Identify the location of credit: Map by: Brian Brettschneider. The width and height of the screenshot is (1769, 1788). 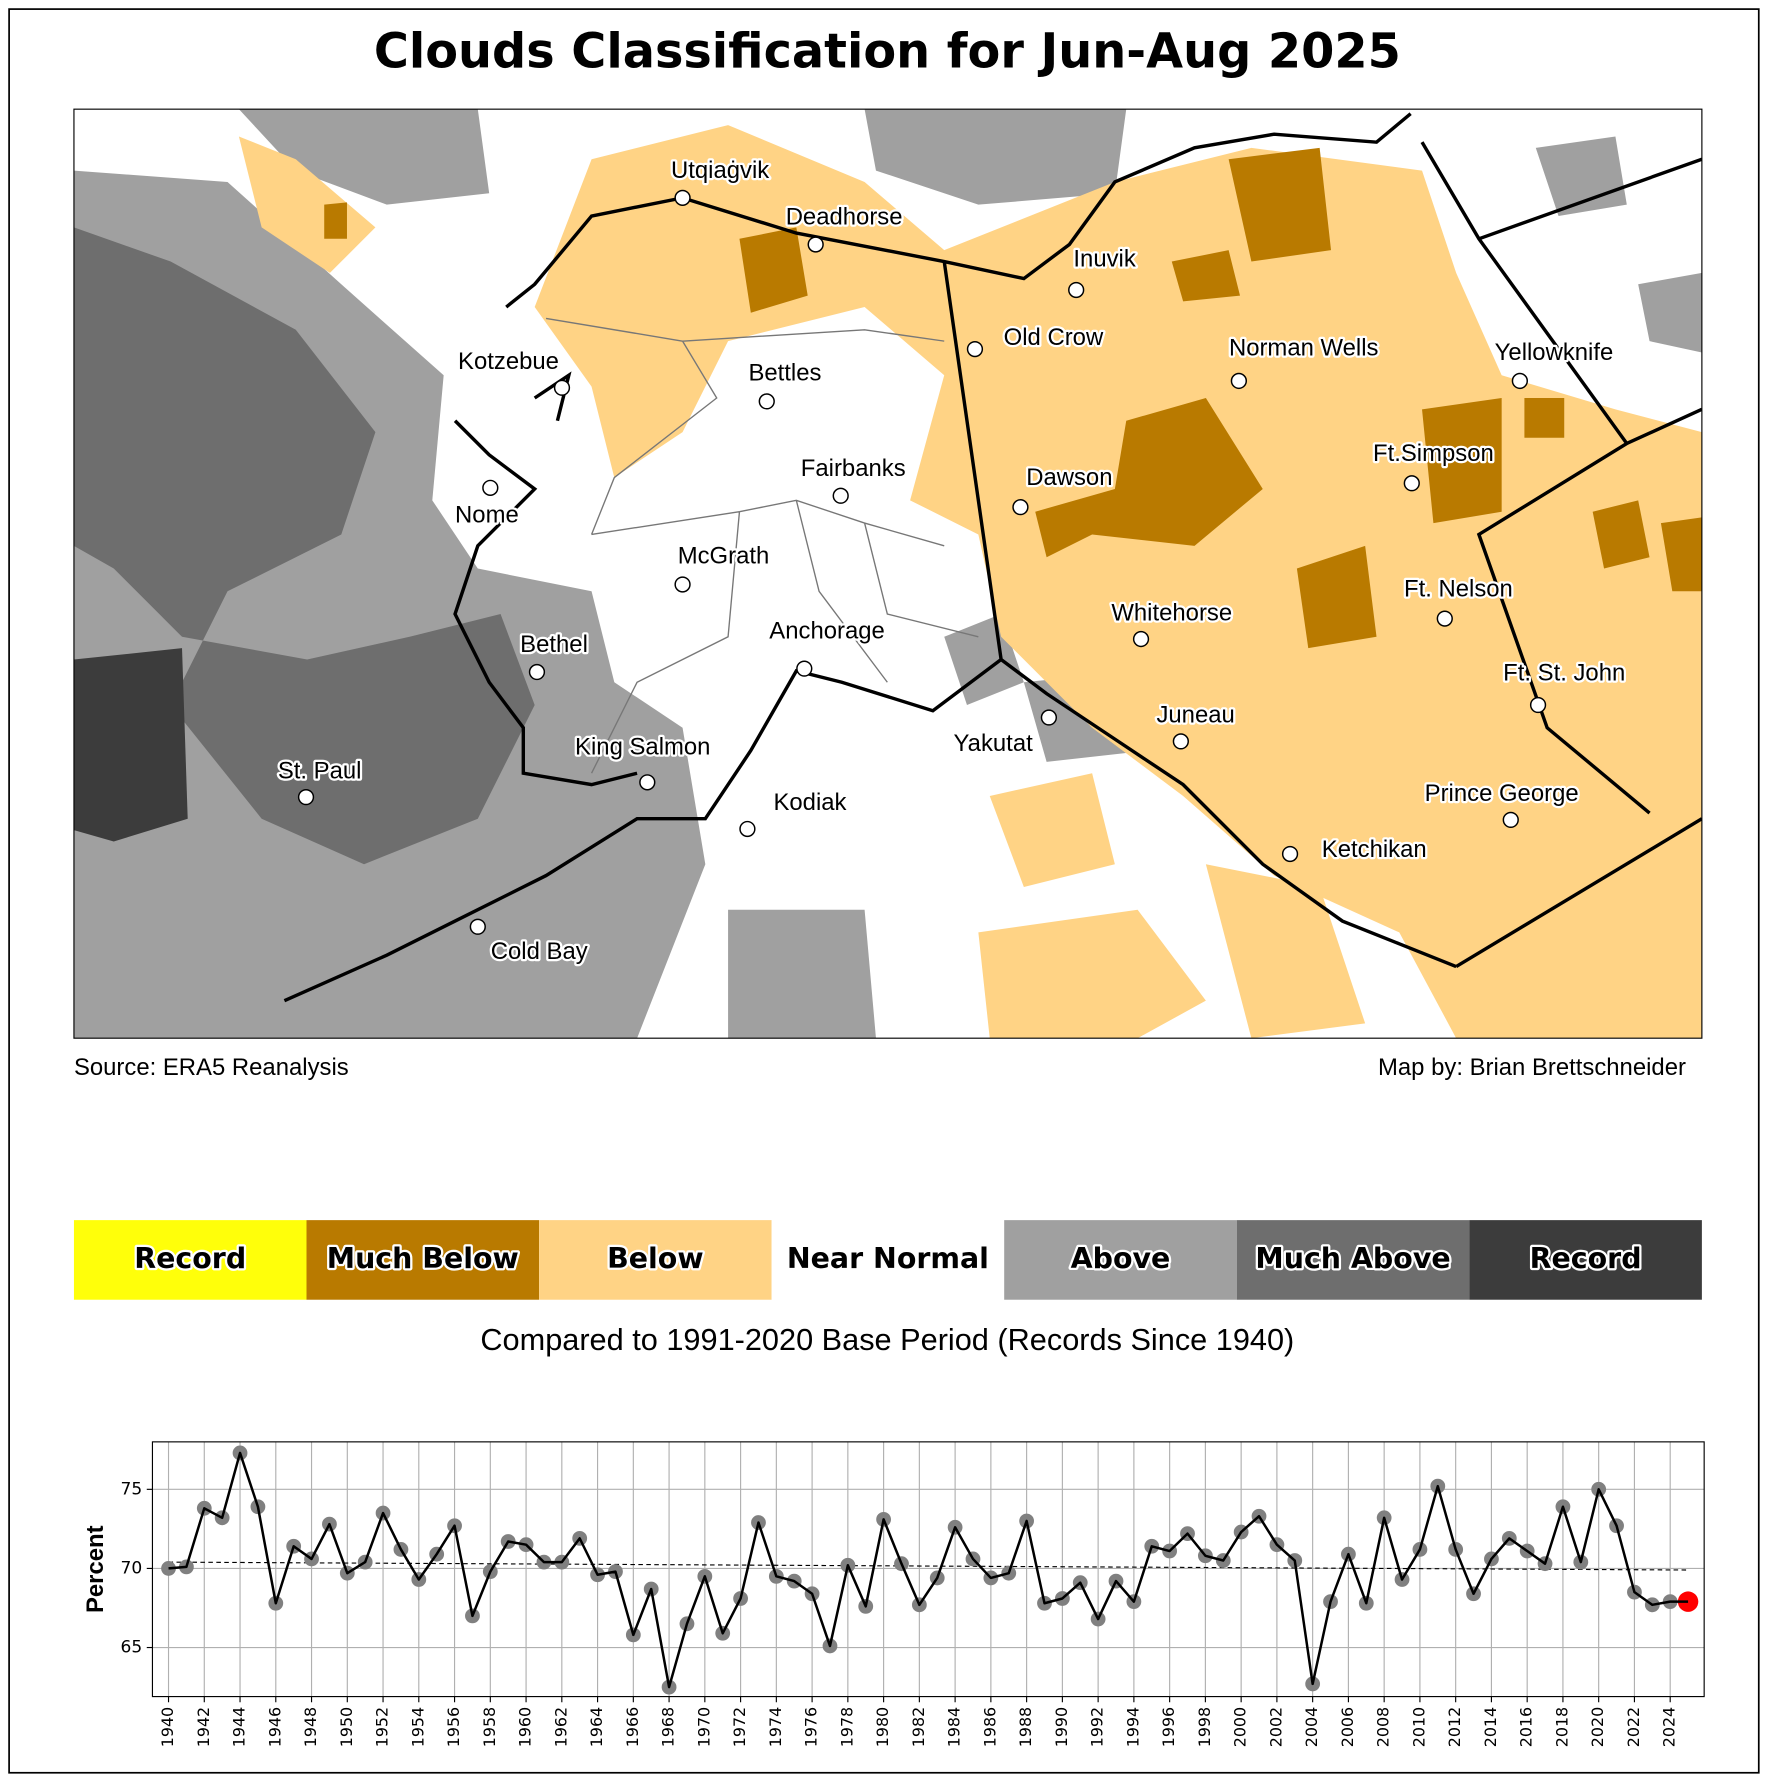
(1532, 1067).